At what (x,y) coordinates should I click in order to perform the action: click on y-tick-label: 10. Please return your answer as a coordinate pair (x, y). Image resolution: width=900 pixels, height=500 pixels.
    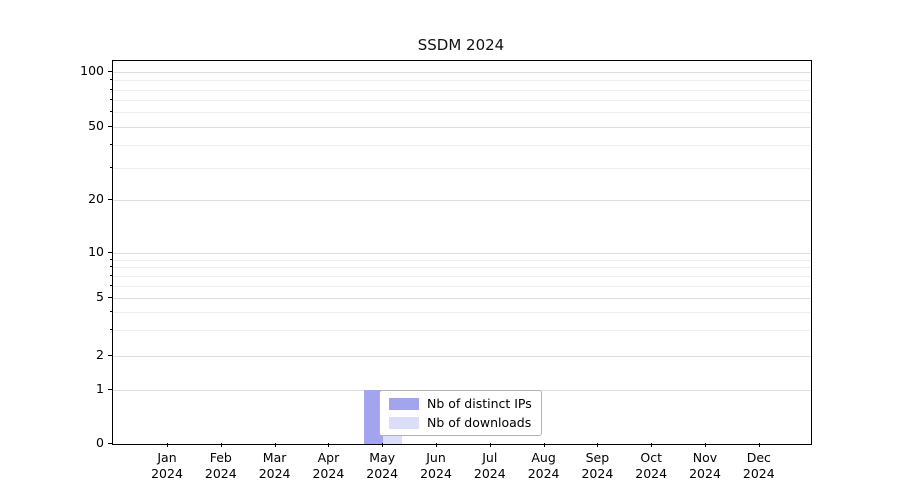
    Looking at the image, I should click on (96, 251).